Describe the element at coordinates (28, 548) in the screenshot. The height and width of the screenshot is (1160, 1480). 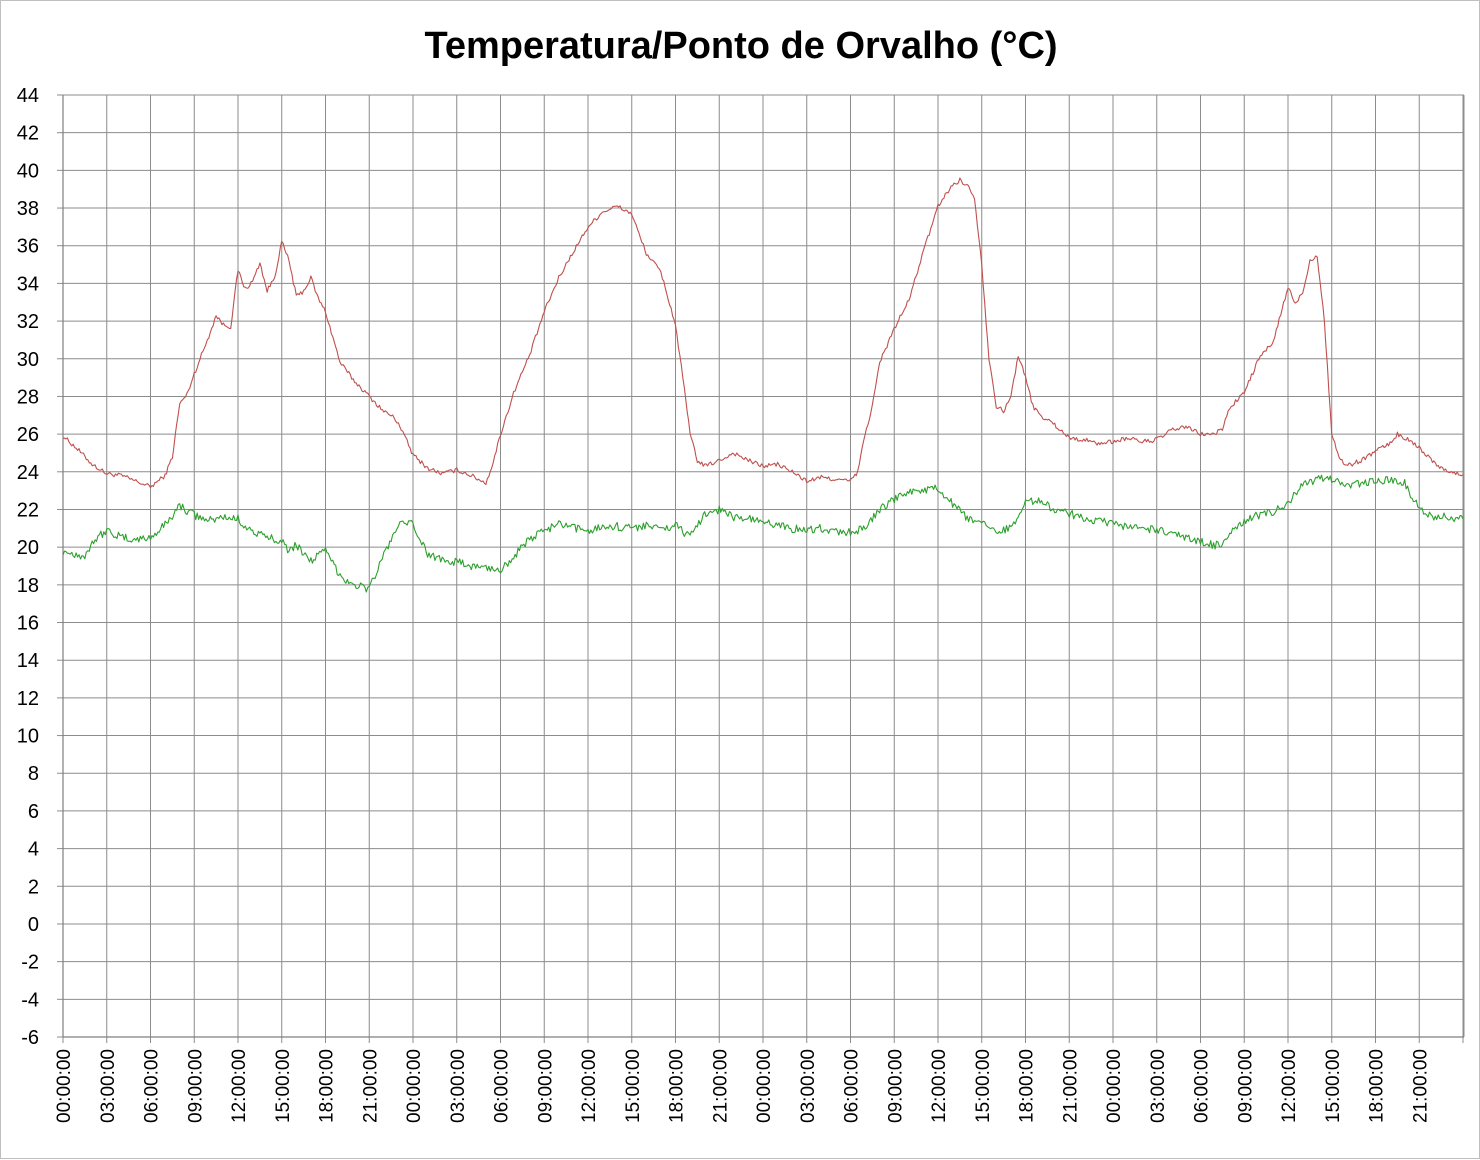
I see `y-tick-label: 20` at that location.